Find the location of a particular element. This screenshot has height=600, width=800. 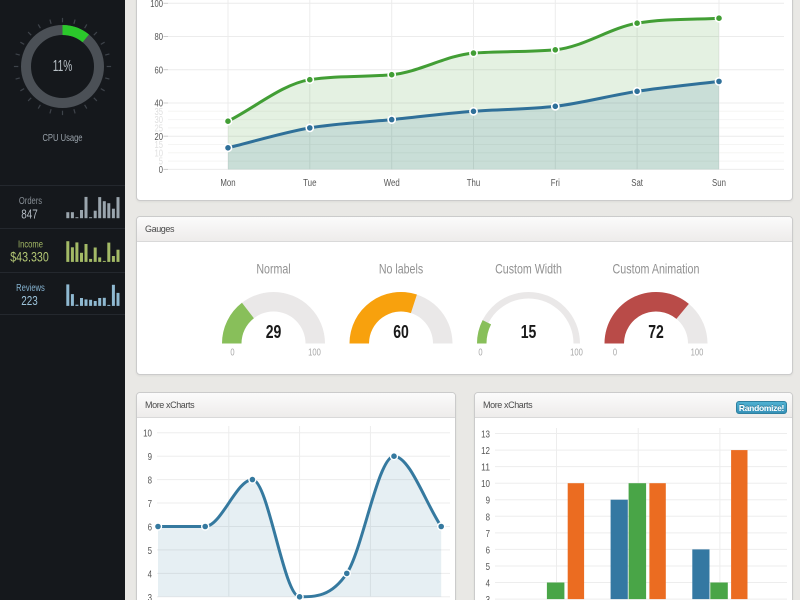

svg-text: CPU Usage is located at coordinates (62, 138).